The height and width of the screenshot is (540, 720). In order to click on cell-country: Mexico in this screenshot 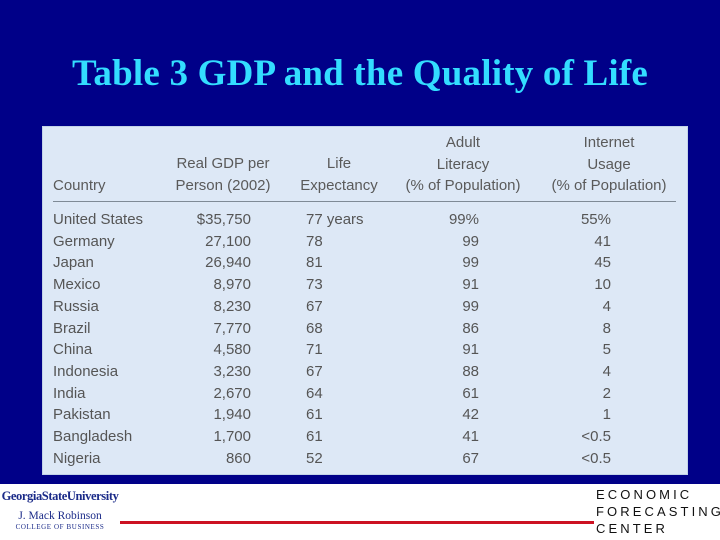, I will do `click(77, 285)`.